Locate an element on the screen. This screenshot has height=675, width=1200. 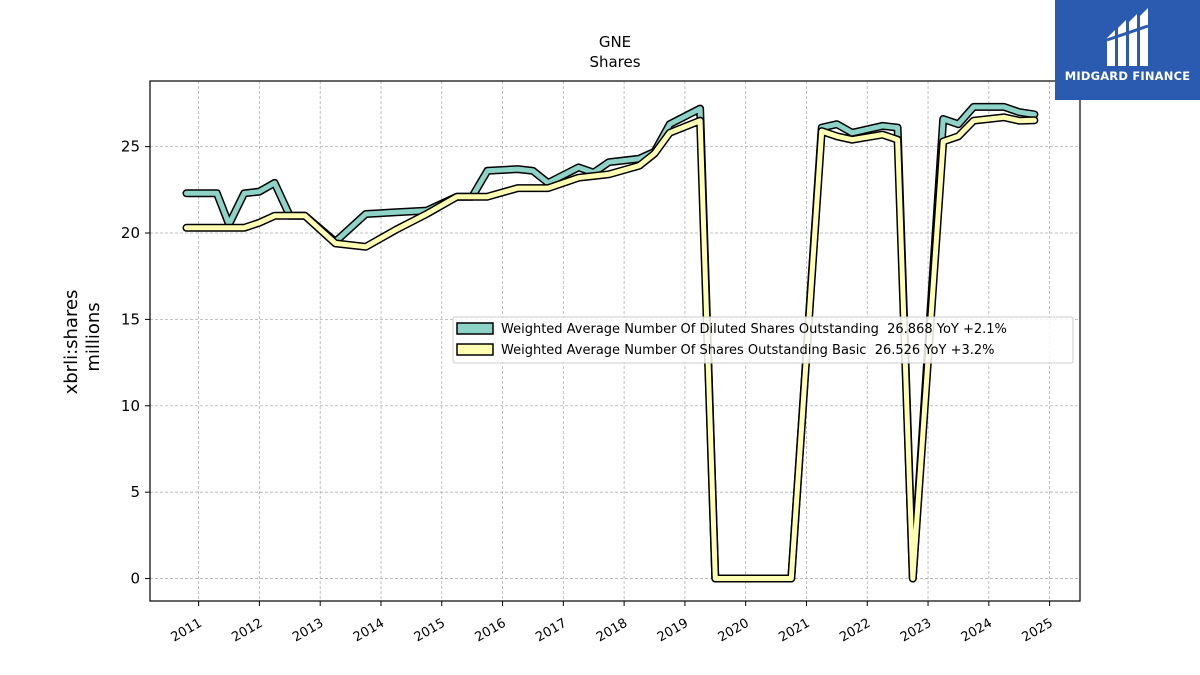
legend-swatch-diluted is located at coordinates (475, 328).